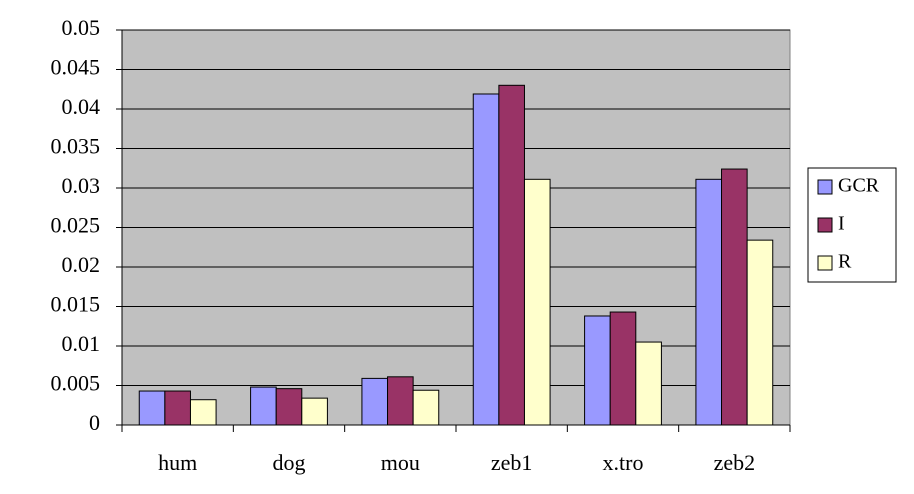 This screenshot has width=914, height=494. I want to click on x-tick-label: hum, so click(177, 462).